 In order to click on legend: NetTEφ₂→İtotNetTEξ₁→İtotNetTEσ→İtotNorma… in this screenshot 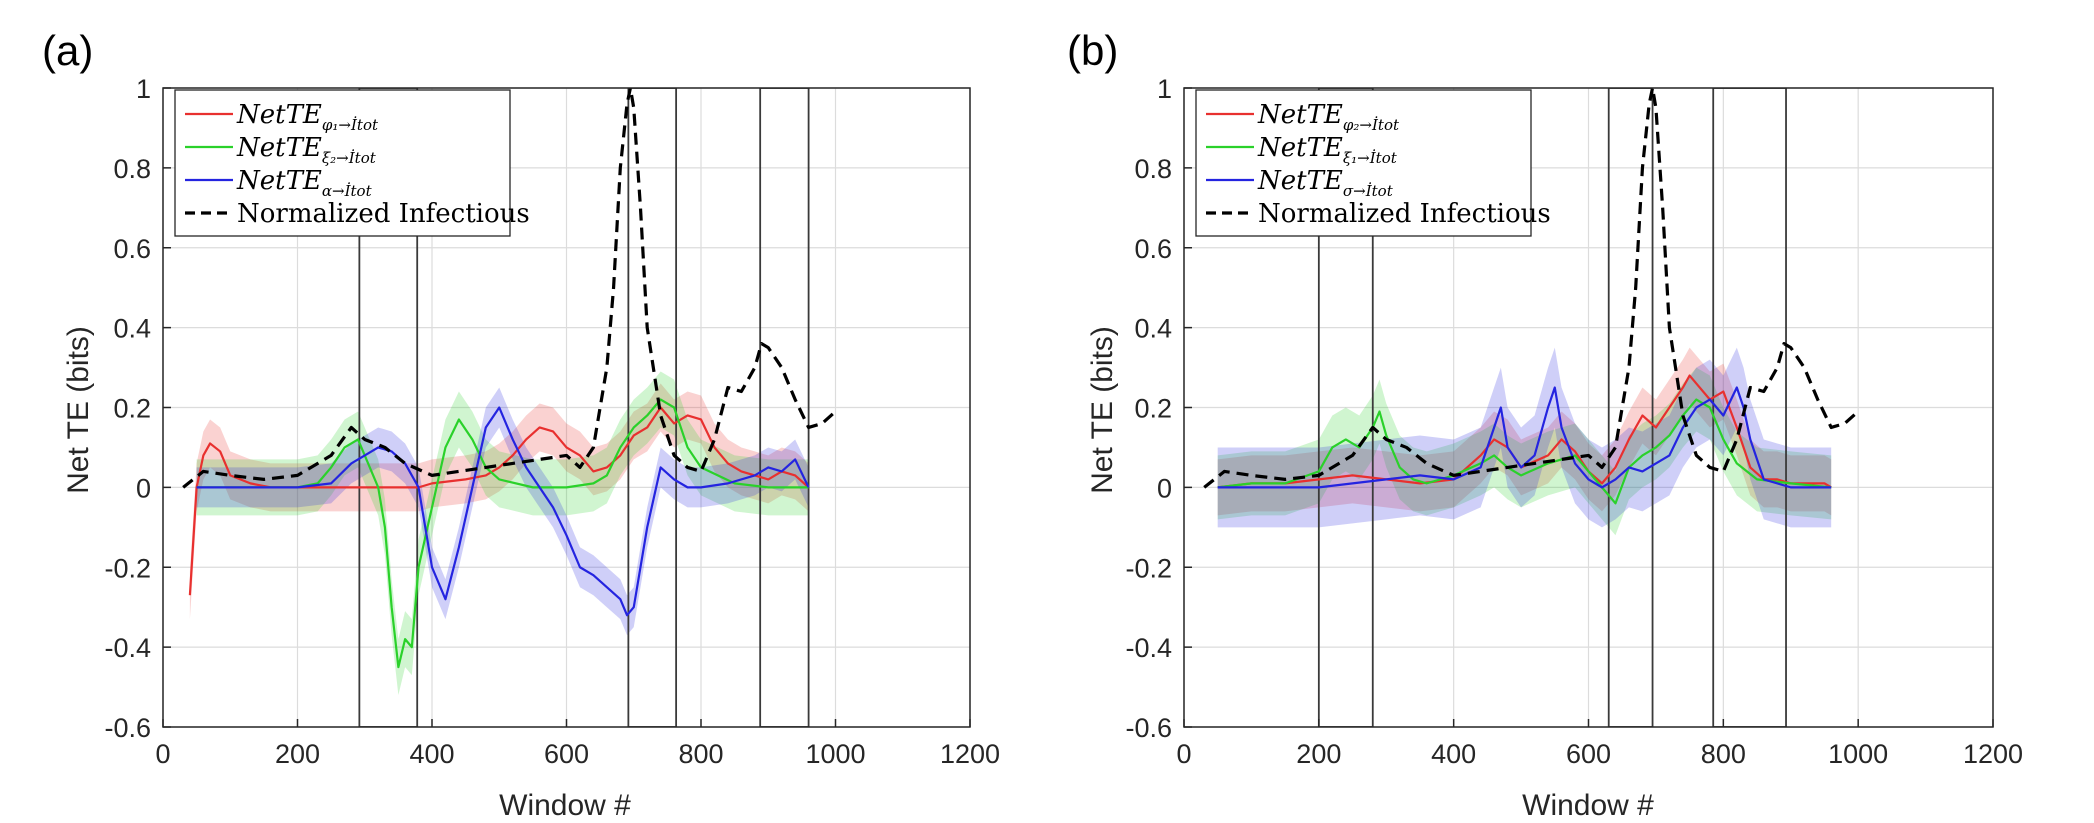, I will do `click(1373, 163)`.